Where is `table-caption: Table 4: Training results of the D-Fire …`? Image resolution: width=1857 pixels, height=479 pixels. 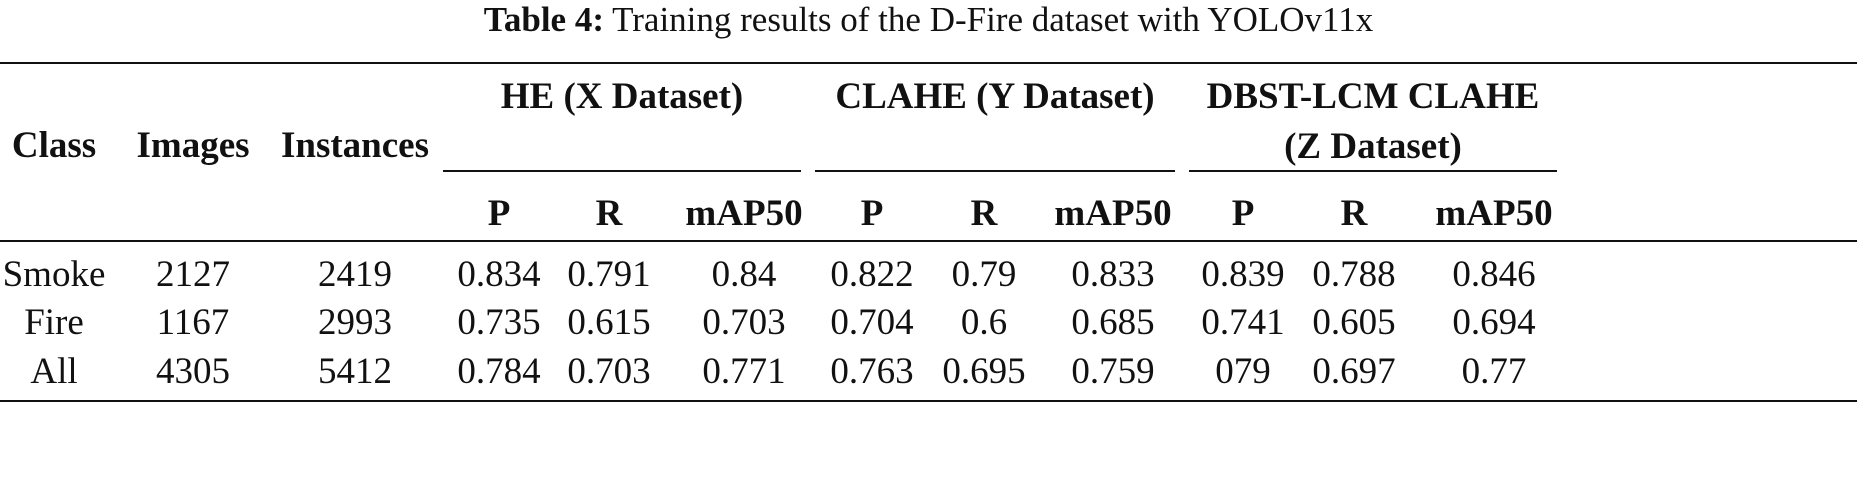
table-caption: Table 4: Training results of the D-Fire … is located at coordinates (928, 20).